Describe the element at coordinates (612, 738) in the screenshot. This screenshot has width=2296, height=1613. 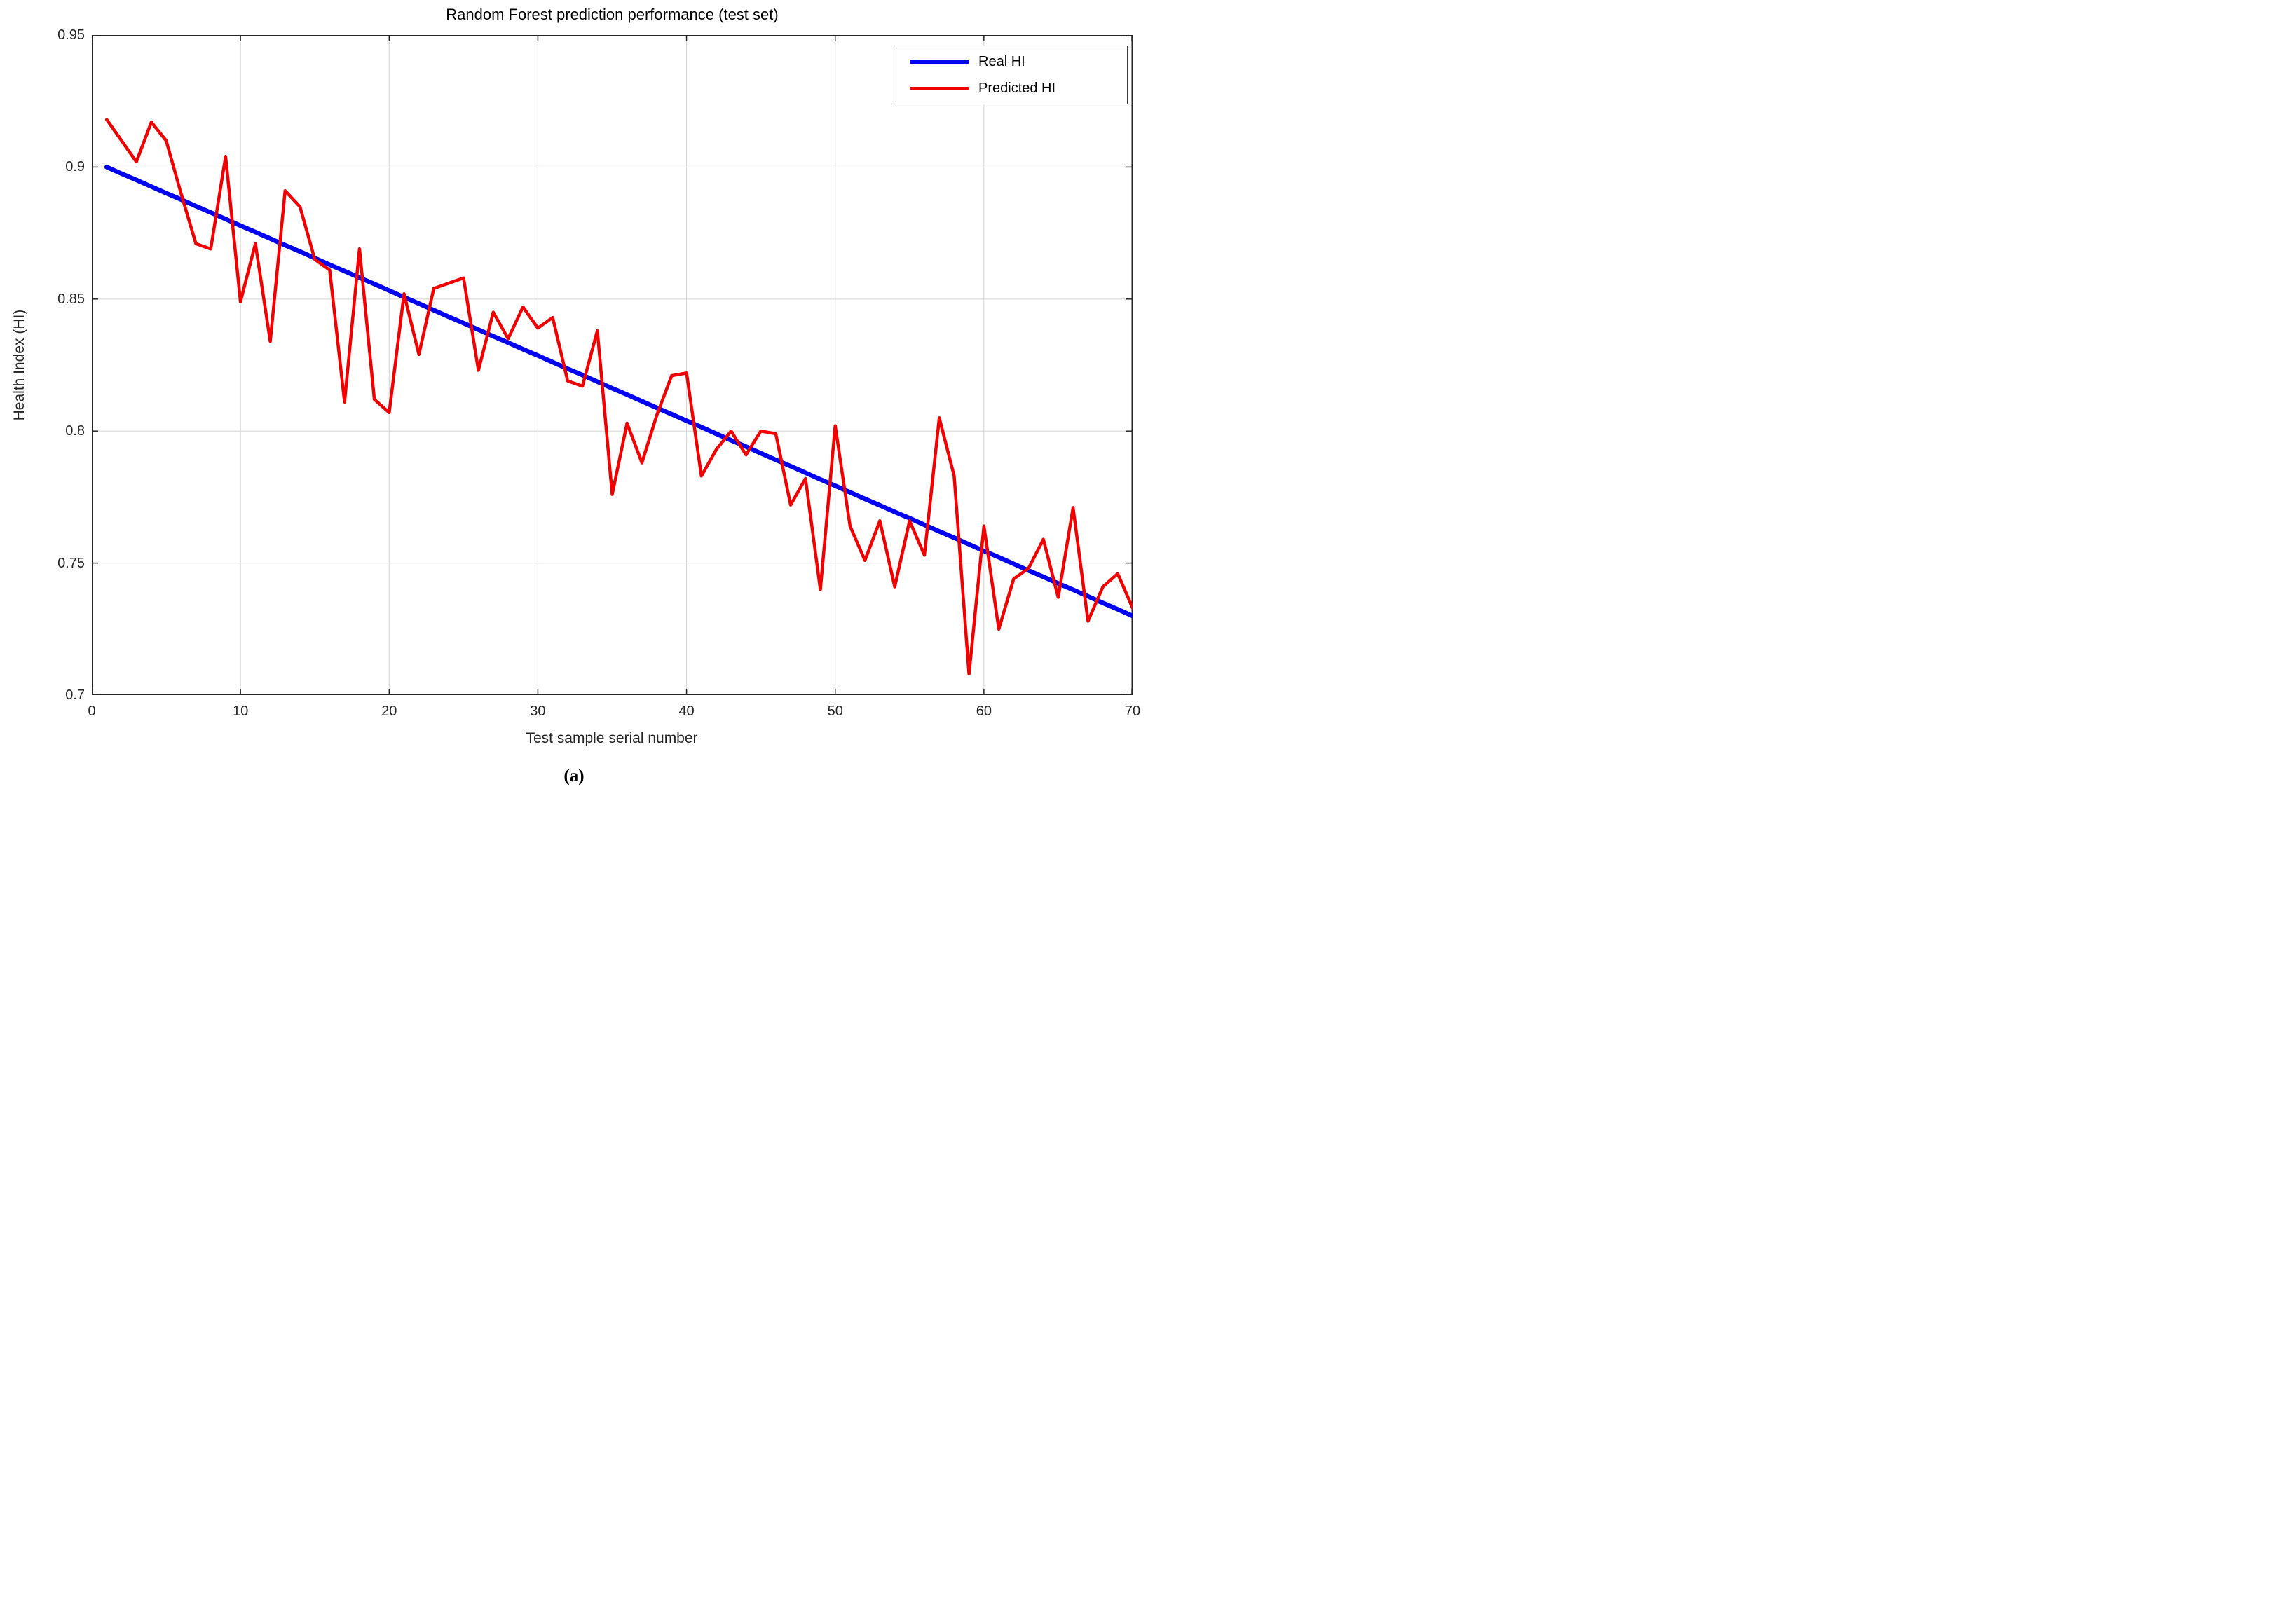
I see `x-axis-label: Test sample serial number` at that location.